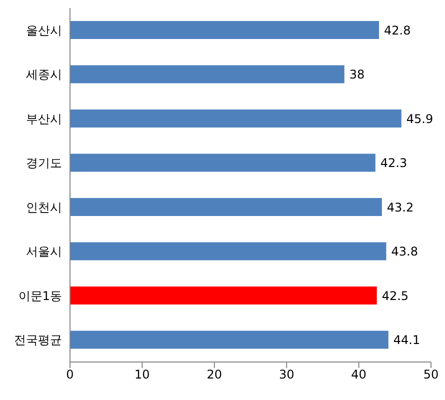 The image size is (445, 400). I want to click on y-tick-label: 전국평균, so click(38, 340).